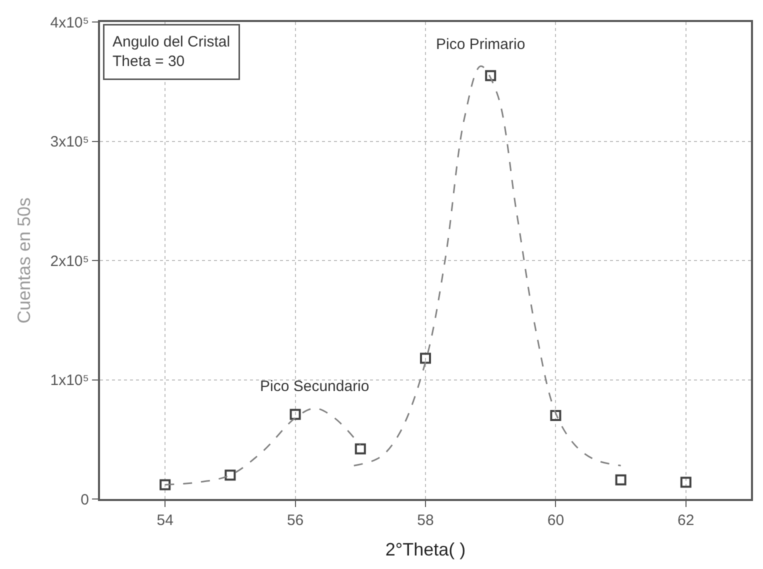 This screenshot has height=569, width=763. I want to click on y-tick-label: 0, so click(84, 499).